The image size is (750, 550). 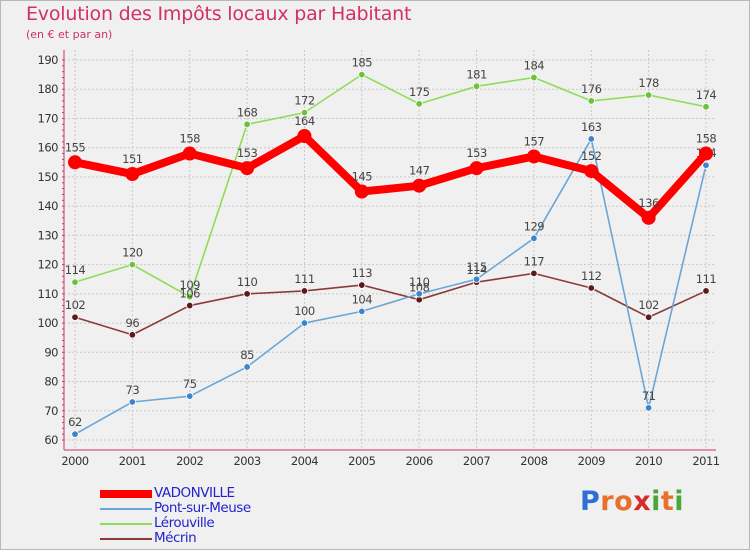 What do you see at coordinates (591, 127) in the screenshot?
I see `data-label-pont-sur-meuse: 163` at bounding box center [591, 127].